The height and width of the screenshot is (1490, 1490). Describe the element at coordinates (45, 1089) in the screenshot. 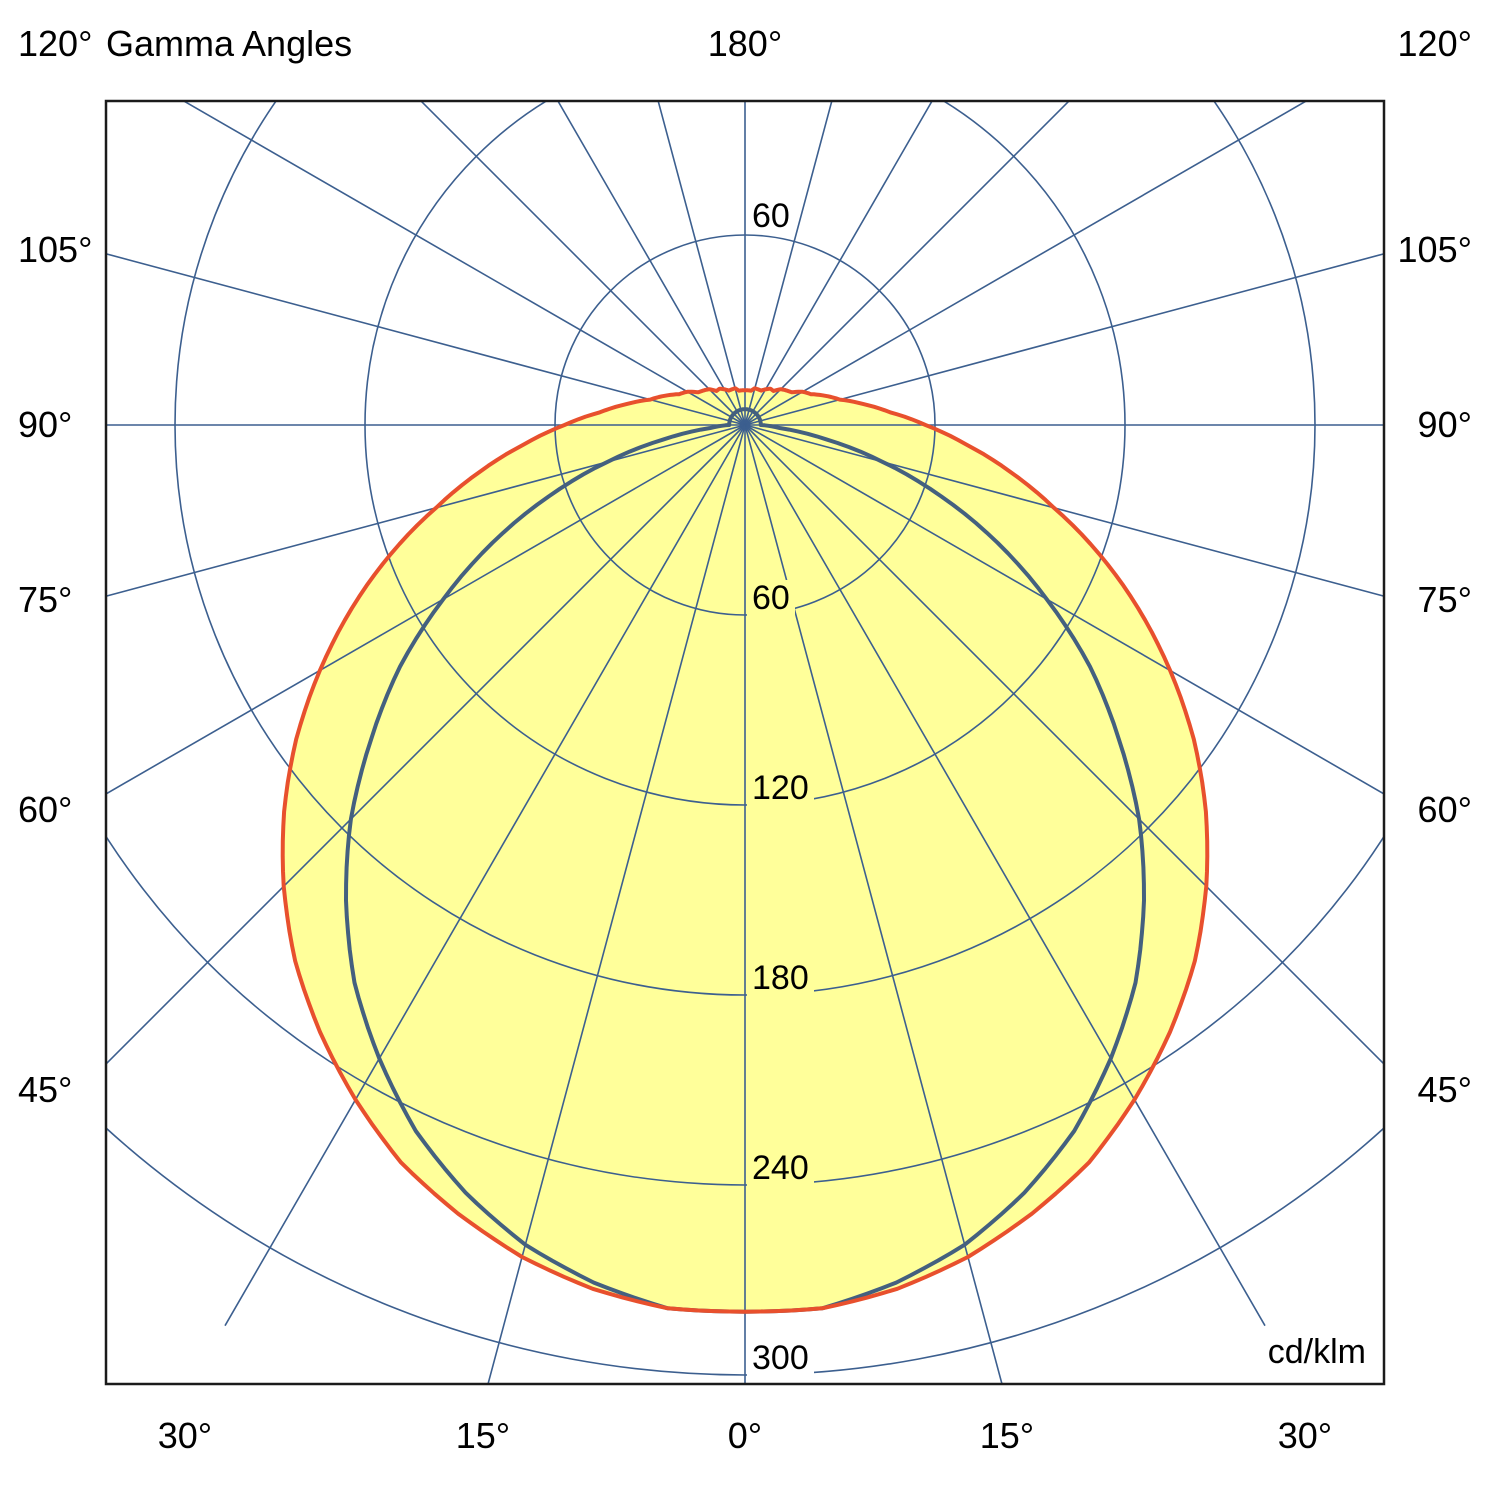

I see `gamma-label-left-45: 45°` at that location.